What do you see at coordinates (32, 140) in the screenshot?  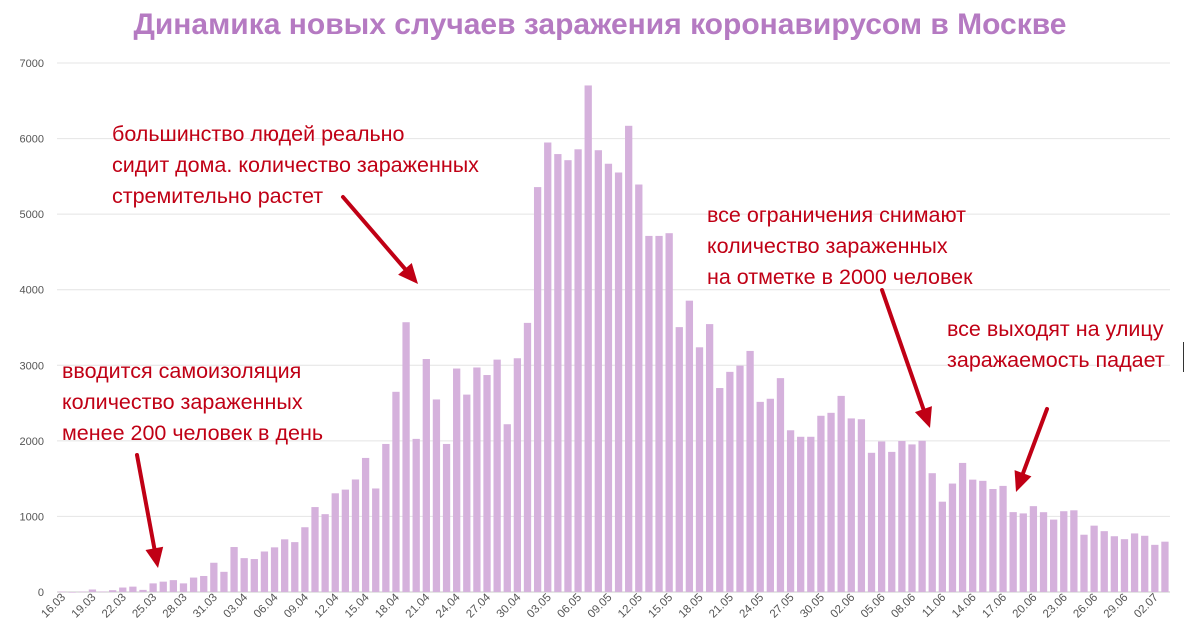 I see `y-tick-label: 6000` at bounding box center [32, 140].